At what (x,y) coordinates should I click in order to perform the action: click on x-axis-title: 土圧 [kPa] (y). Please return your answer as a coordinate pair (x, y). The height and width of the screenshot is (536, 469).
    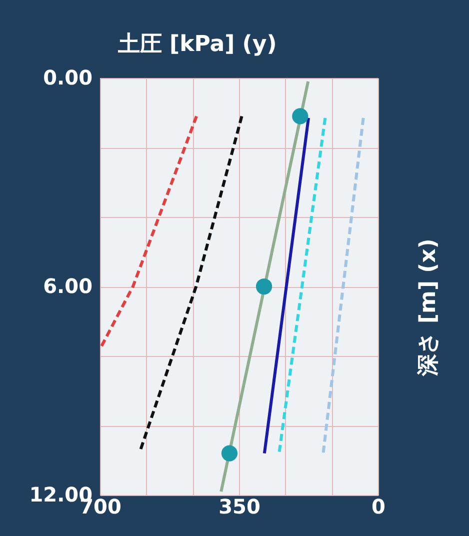
    Looking at the image, I should click on (196, 44).